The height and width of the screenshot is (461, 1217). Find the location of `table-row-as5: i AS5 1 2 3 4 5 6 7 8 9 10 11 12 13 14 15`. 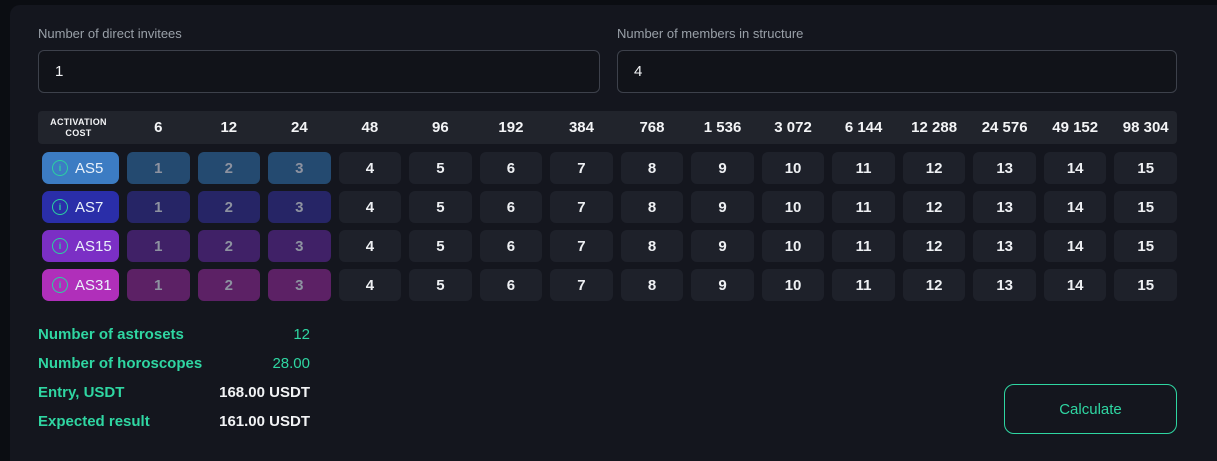

table-row-as5: i AS5 1 2 3 4 5 6 7 8 9 10 11 12 13 14 15 is located at coordinates (607, 168).